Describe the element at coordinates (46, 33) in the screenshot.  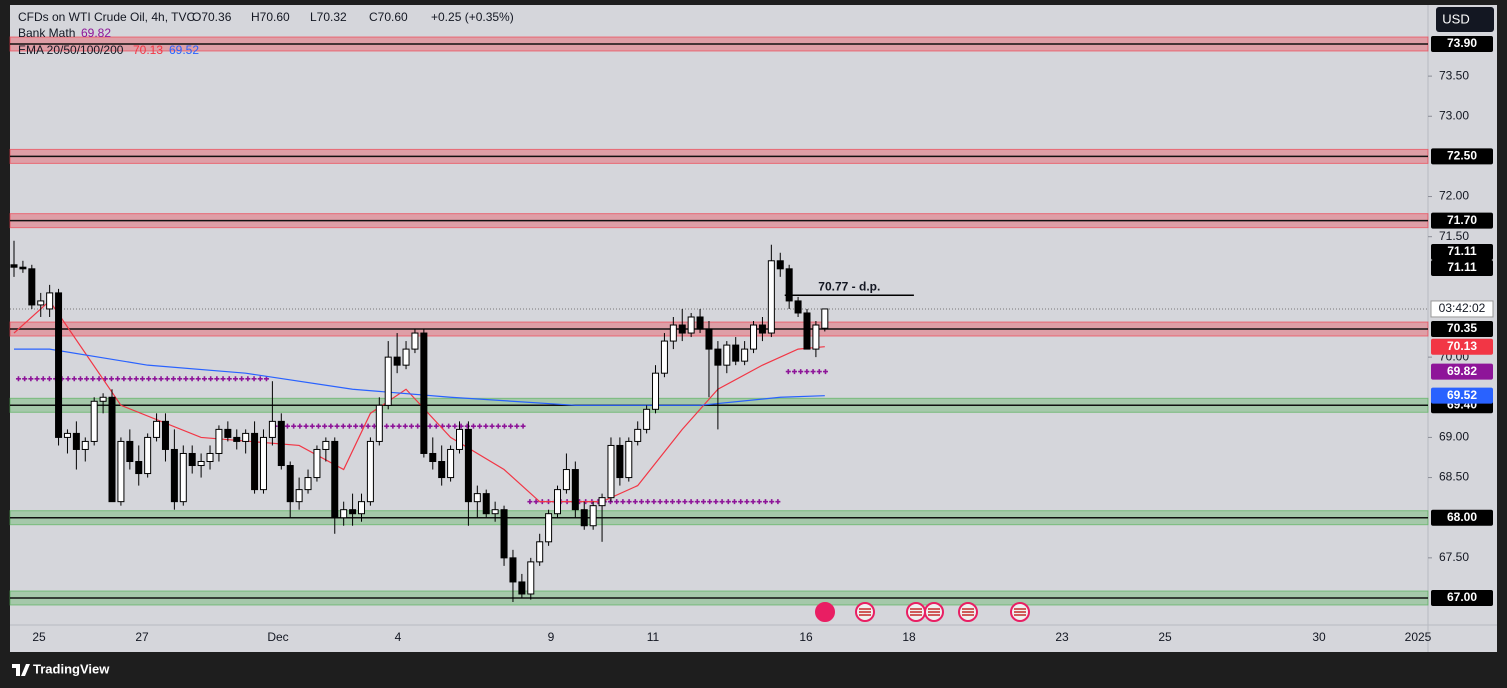
I see `bank-math-label: Bank Math` at that location.